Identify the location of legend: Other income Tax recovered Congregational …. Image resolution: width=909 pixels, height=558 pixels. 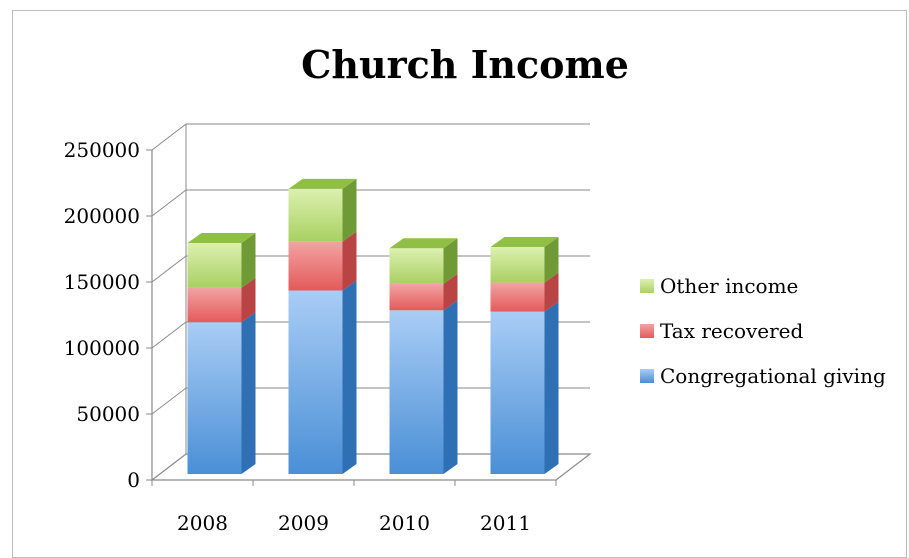
(763, 331).